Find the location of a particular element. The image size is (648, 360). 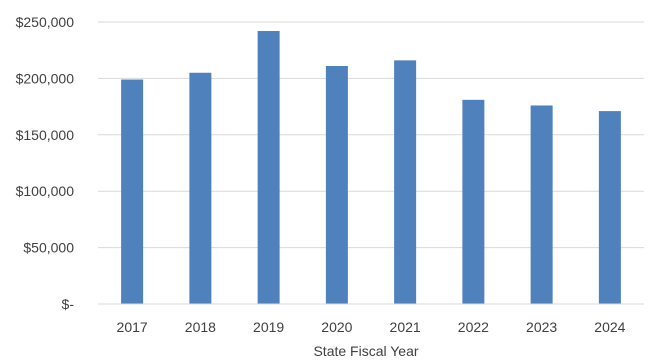

y-tick-label: $100,000 is located at coordinates (45, 191).